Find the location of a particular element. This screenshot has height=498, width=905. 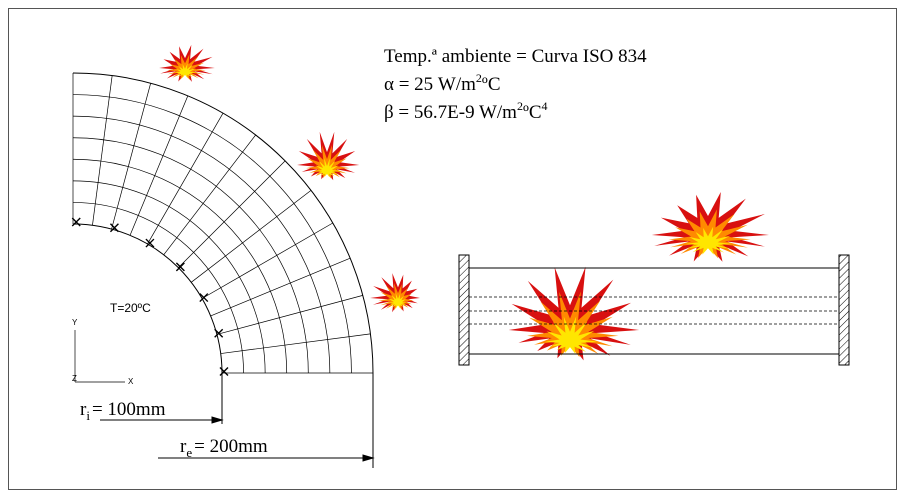

beta-mid: ºC is located at coordinates (532, 112).